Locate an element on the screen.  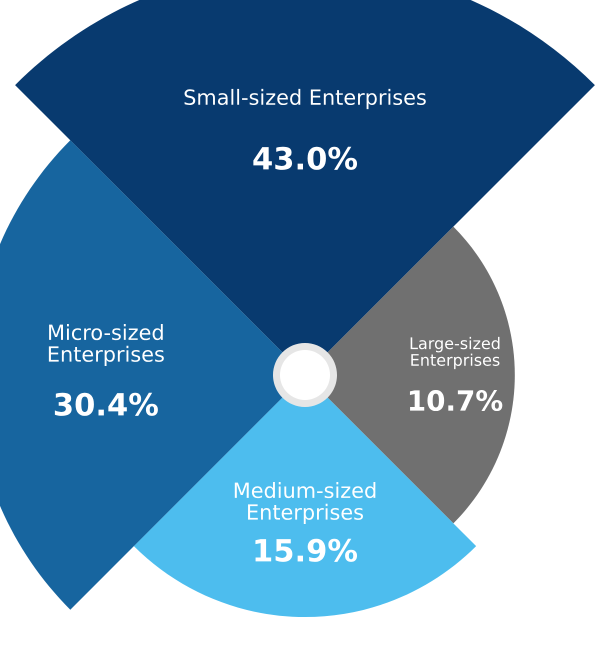
category-label: Medium-sized Enterprises is located at coordinates (305, 503).